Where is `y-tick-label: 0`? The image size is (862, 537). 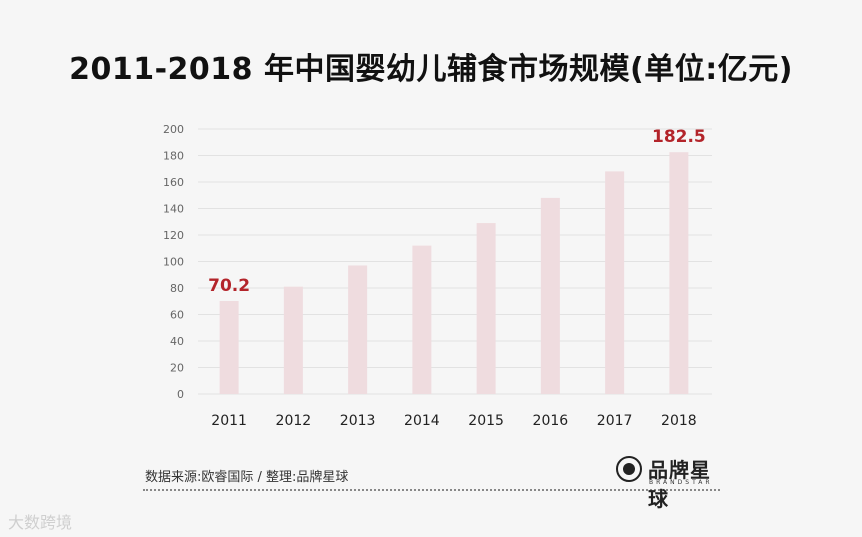 y-tick-label: 0 is located at coordinates (180, 394).